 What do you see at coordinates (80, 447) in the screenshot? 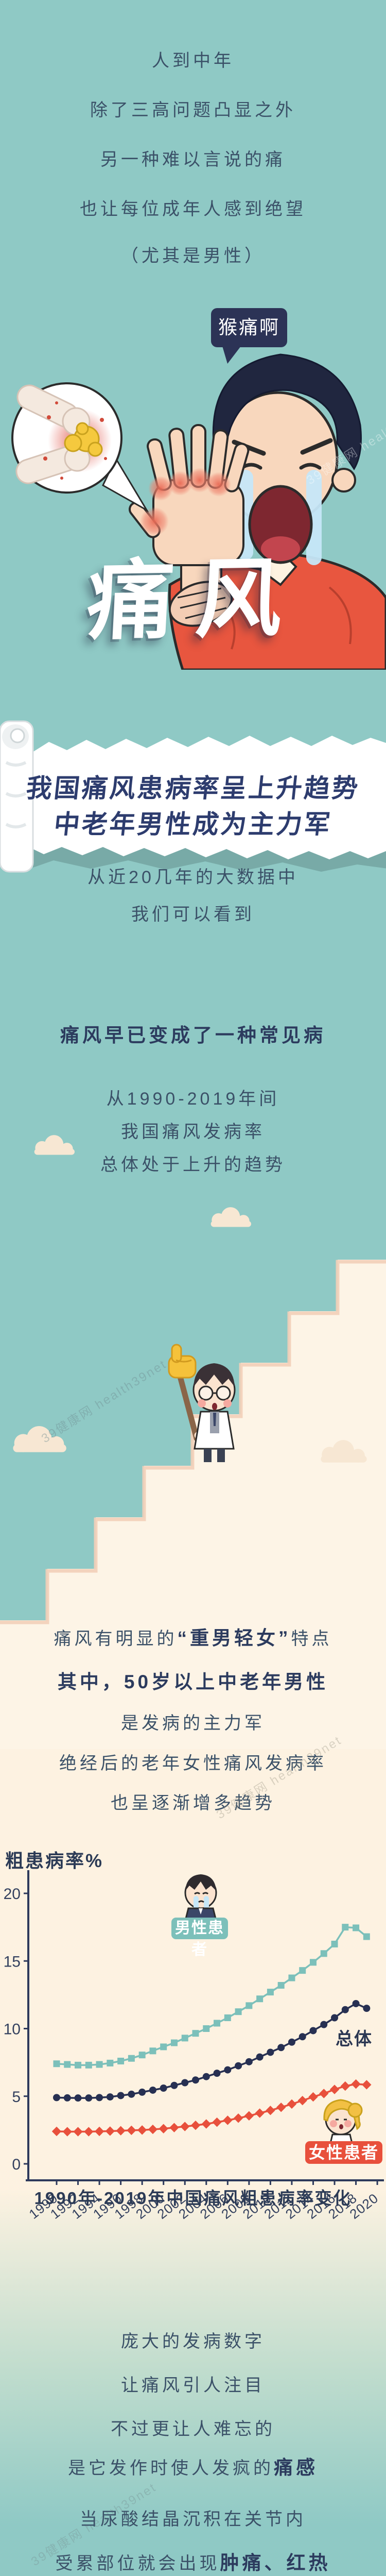
I see `joint-magnifier` at bounding box center [80, 447].